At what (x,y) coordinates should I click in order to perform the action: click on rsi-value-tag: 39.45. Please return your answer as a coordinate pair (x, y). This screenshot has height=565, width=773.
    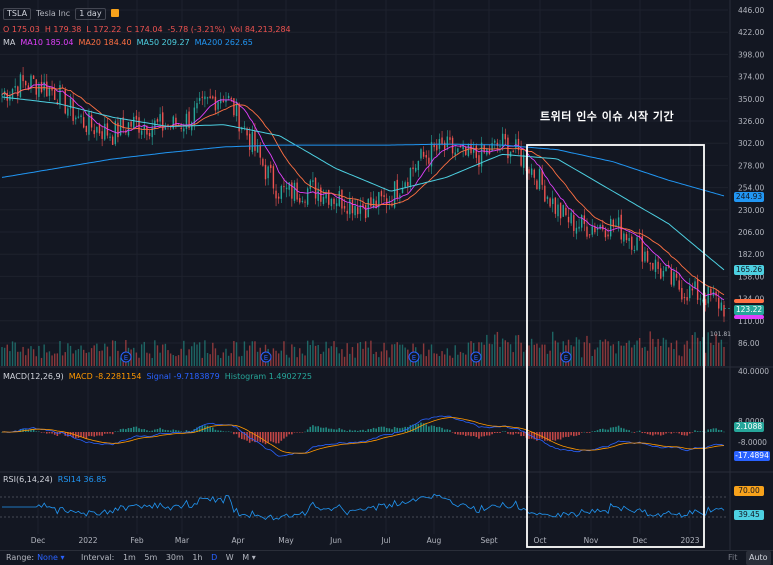
    Looking at the image, I should click on (749, 515).